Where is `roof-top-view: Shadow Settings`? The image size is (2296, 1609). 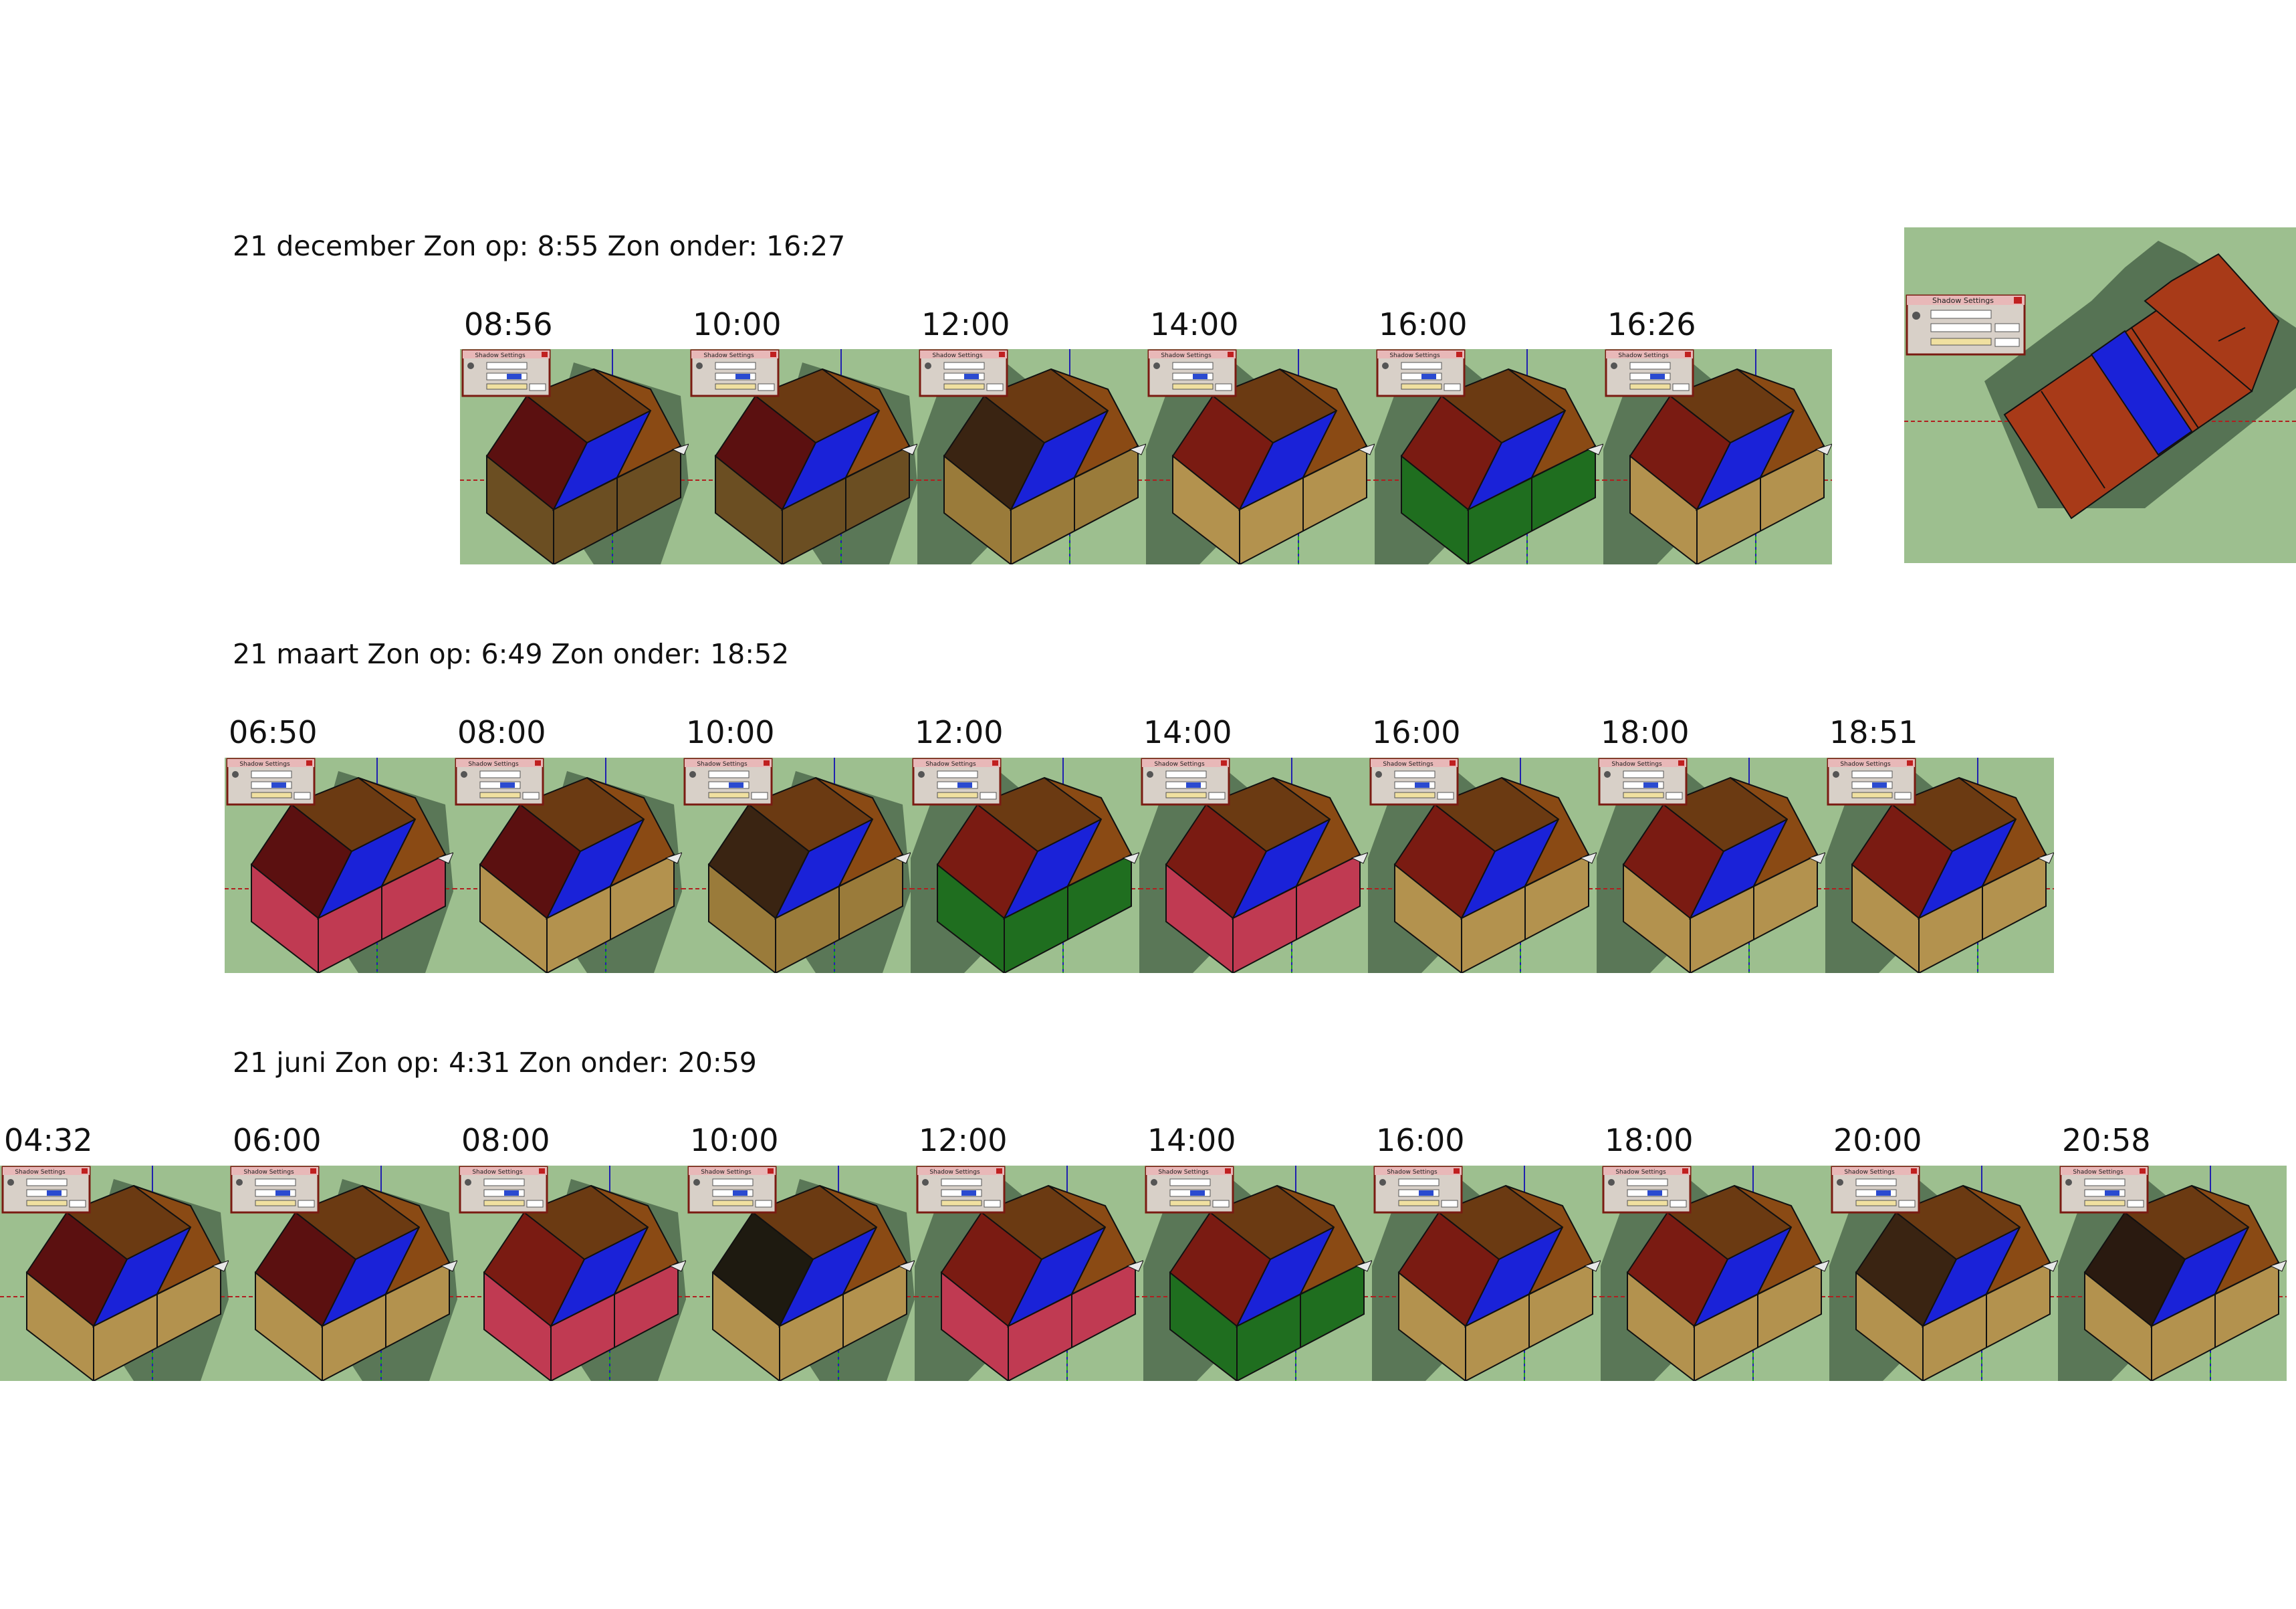
roof-top-view: Shadow Settings is located at coordinates (2100, 395).